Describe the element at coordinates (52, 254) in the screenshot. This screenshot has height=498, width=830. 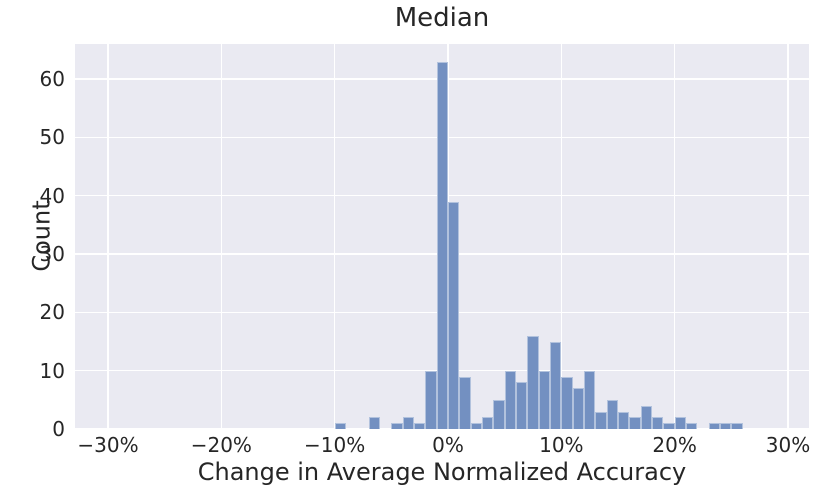
I see `y-tick-label-30: 30` at that location.